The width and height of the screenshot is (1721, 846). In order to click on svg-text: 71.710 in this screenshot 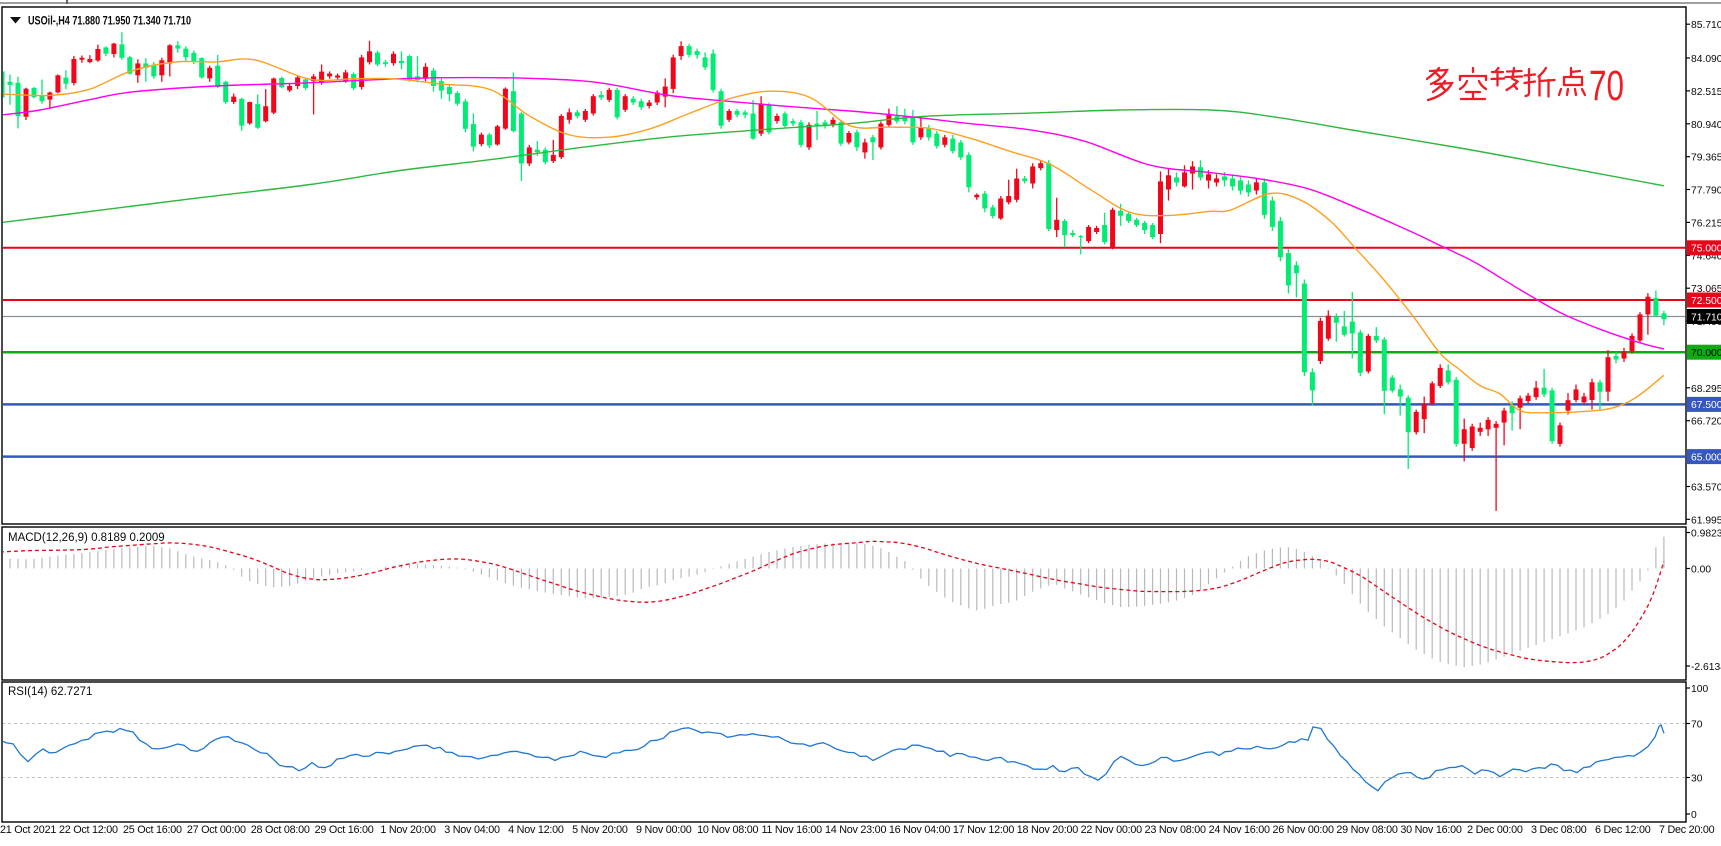, I will do `click(1706, 317)`.